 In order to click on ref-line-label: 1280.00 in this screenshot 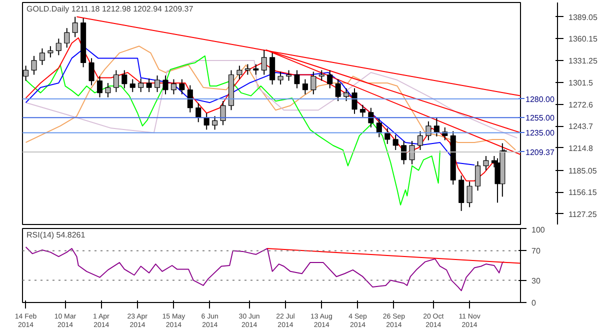, I will do `click(540, 99)`.